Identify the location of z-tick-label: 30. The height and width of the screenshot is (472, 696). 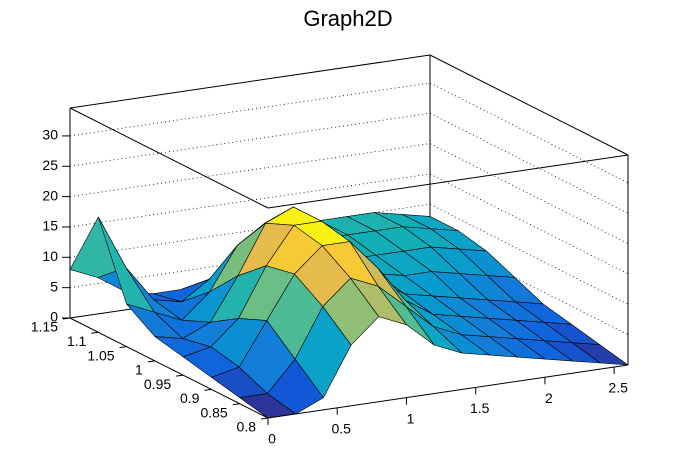
(50, 135).